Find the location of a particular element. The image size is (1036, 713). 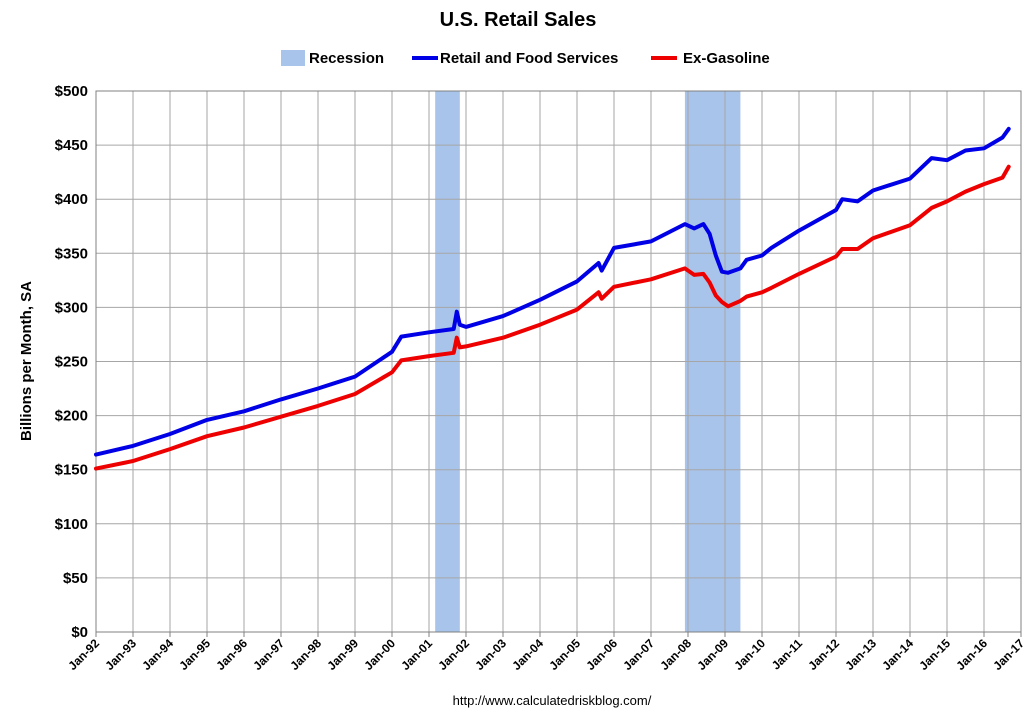

chart-title: U.S. Retail Sales is located at coordinates (518, 20).